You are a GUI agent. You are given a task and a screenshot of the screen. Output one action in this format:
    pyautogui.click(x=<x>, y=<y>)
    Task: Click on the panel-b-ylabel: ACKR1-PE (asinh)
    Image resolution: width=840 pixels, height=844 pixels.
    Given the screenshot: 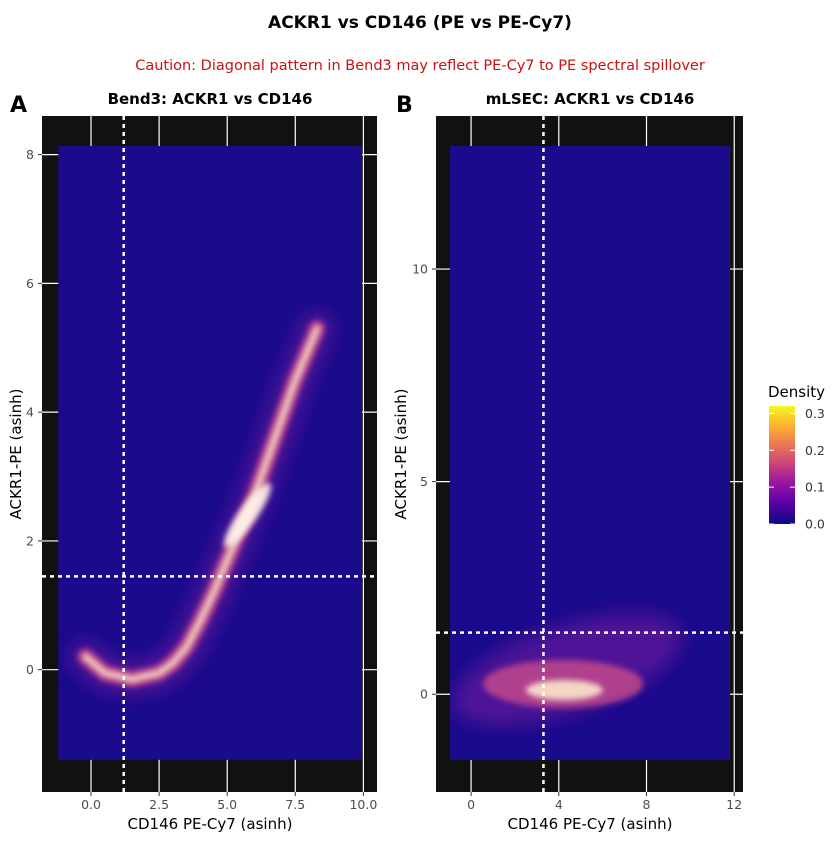 What is the action you would take?
    pyautogui.click(x=401, y=454)
    